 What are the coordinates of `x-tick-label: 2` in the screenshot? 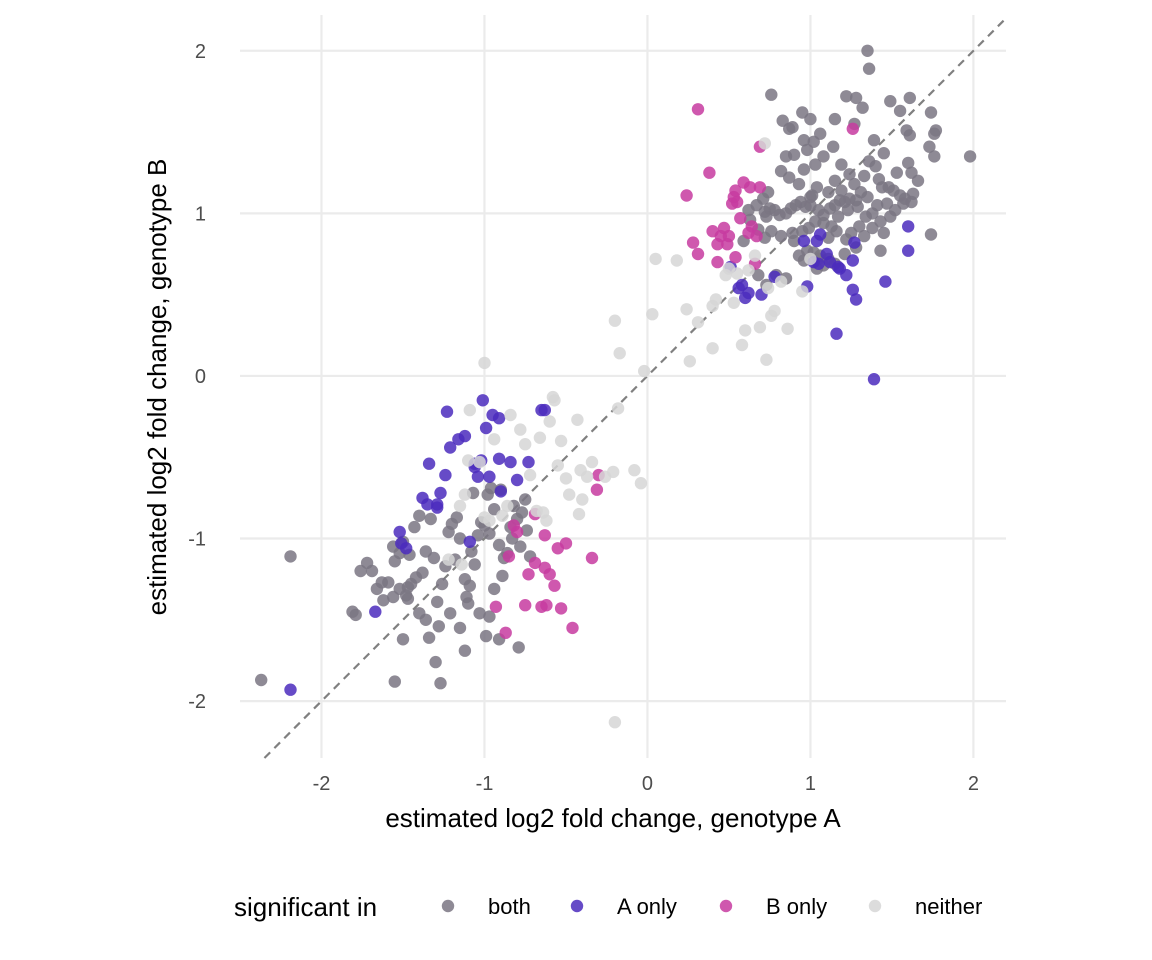 It's located at (973, 784).